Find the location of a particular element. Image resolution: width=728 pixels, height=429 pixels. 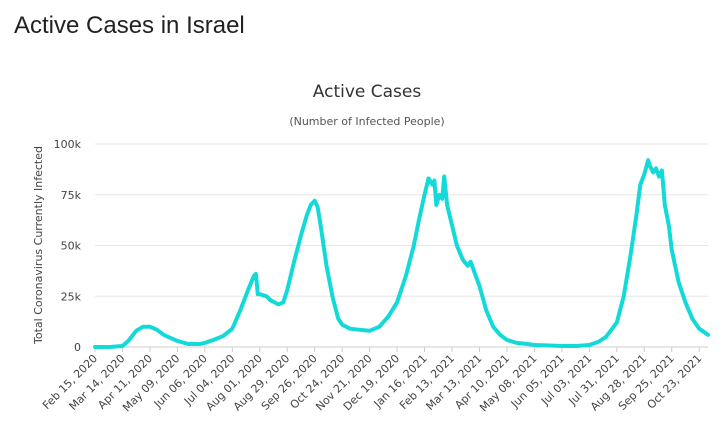

chart-subtitle: (Number of Infected People) is located at coordinates (366, 121).